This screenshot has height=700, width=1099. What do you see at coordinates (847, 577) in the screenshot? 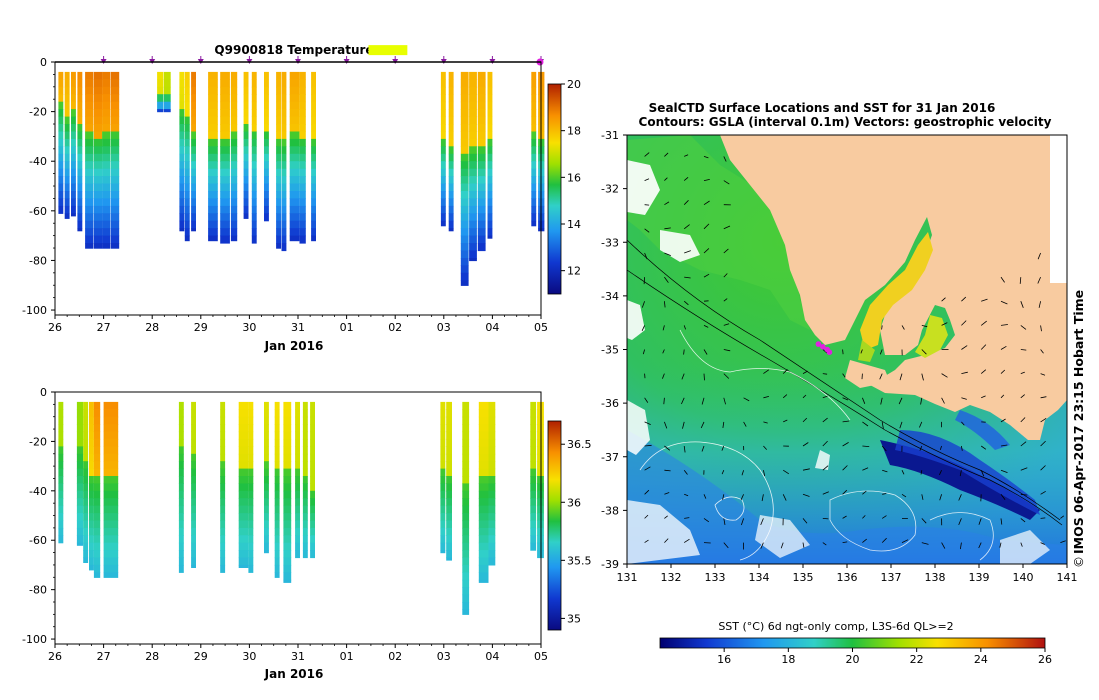
I see `map-x-tick-label: 136` at bounding box center [847, 577].